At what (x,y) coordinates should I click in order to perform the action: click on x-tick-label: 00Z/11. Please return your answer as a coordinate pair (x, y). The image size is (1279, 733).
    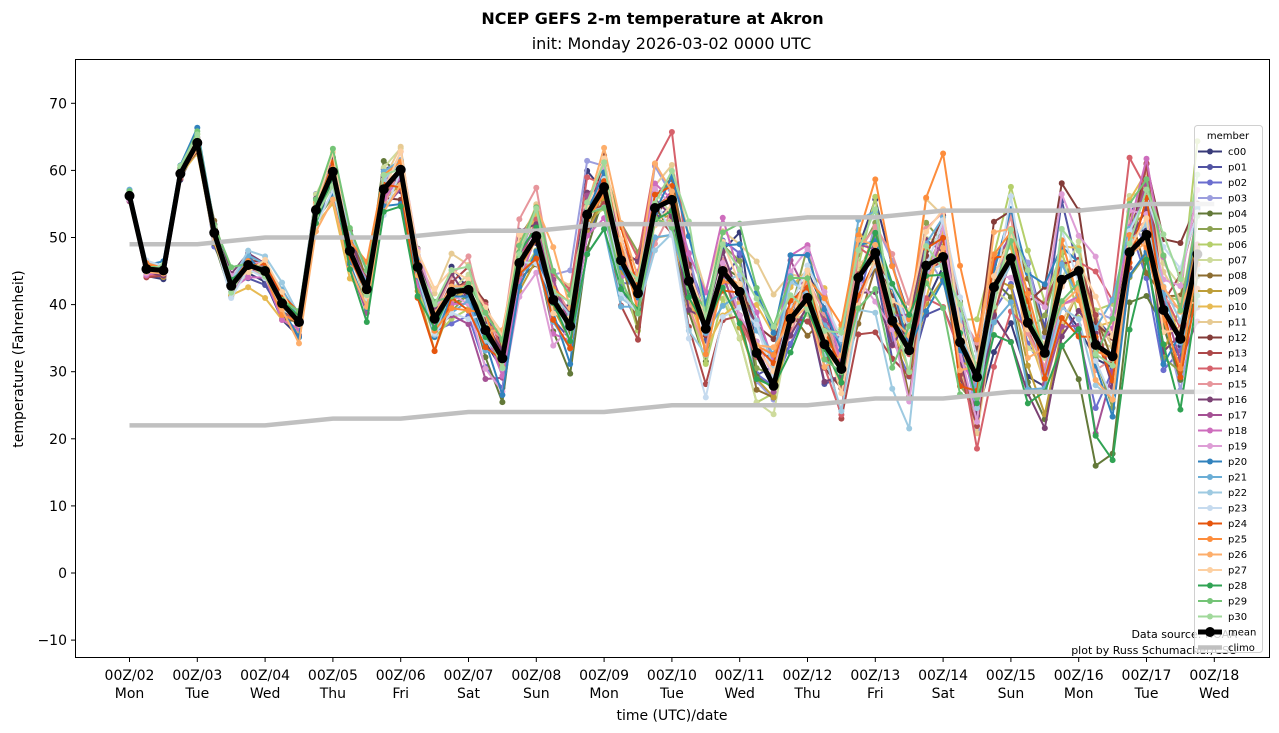
    Looking at the image, I should click on (740, 676).